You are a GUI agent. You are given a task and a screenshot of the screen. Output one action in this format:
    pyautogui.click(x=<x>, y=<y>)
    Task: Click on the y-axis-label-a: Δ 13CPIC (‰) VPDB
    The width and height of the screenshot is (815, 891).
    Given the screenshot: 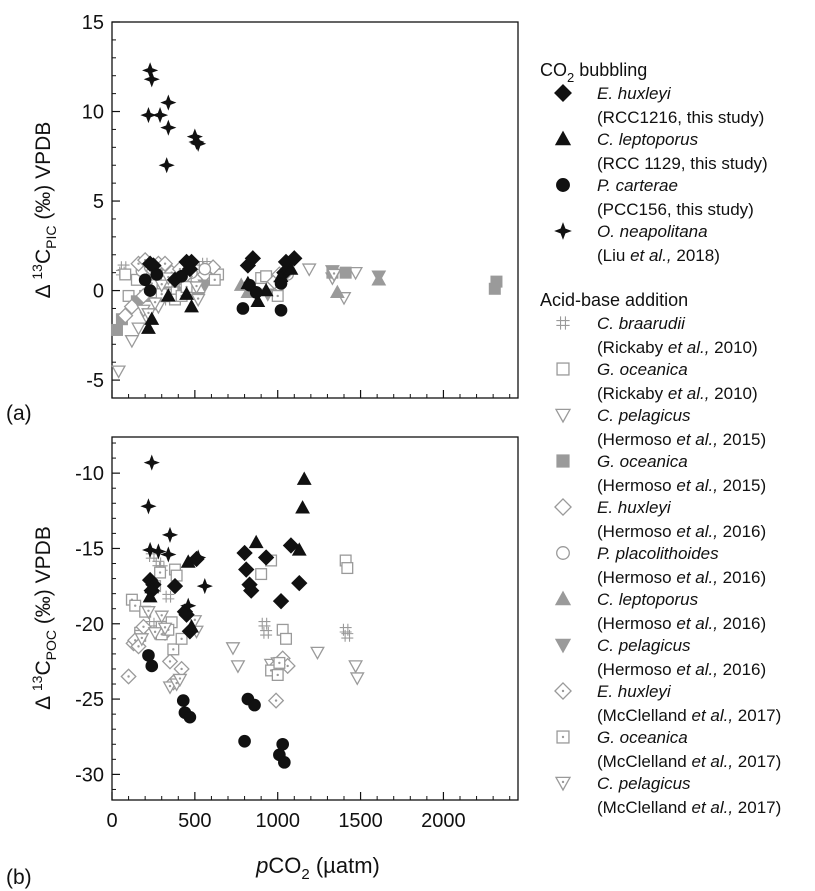 What is the action you would take?
    pyautogui.click(x=44, y=210)
    